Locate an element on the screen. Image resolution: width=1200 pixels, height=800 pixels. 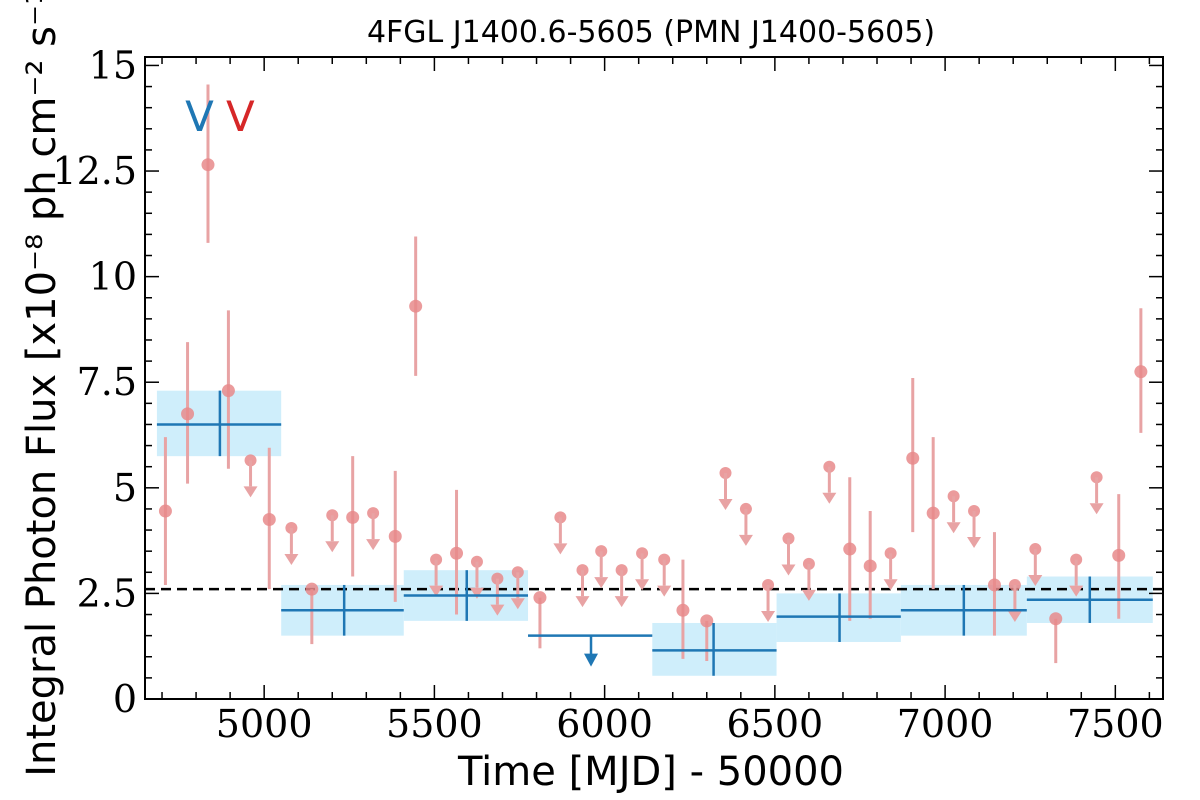
x-tick-label: 7000 is located at coordinates (945, 724).